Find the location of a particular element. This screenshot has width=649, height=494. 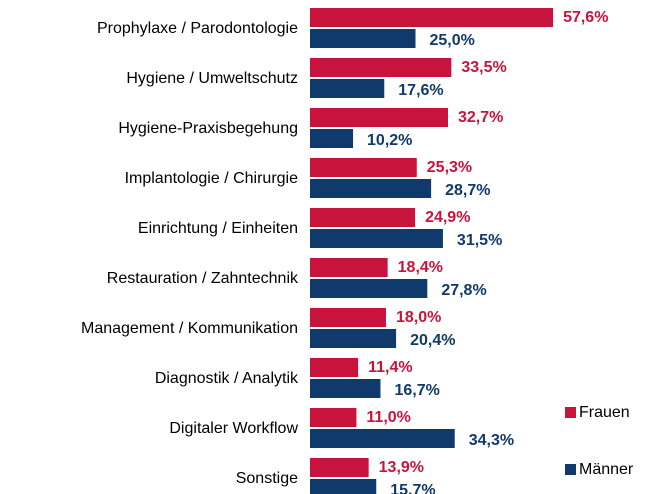

value-label: 18,4% is located at coordinates (420, 267).